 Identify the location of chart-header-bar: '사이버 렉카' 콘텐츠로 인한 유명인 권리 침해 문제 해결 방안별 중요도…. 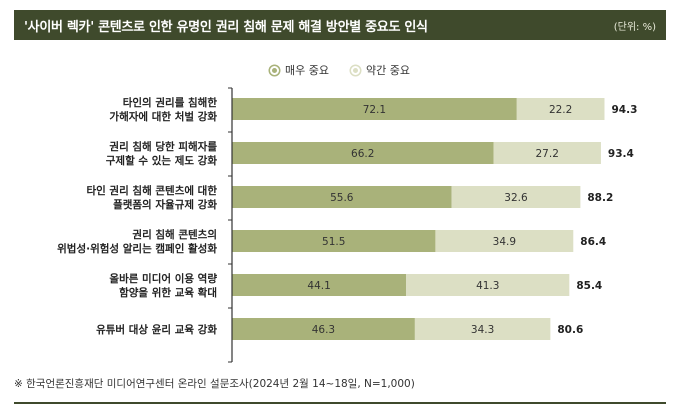
(340, 25).